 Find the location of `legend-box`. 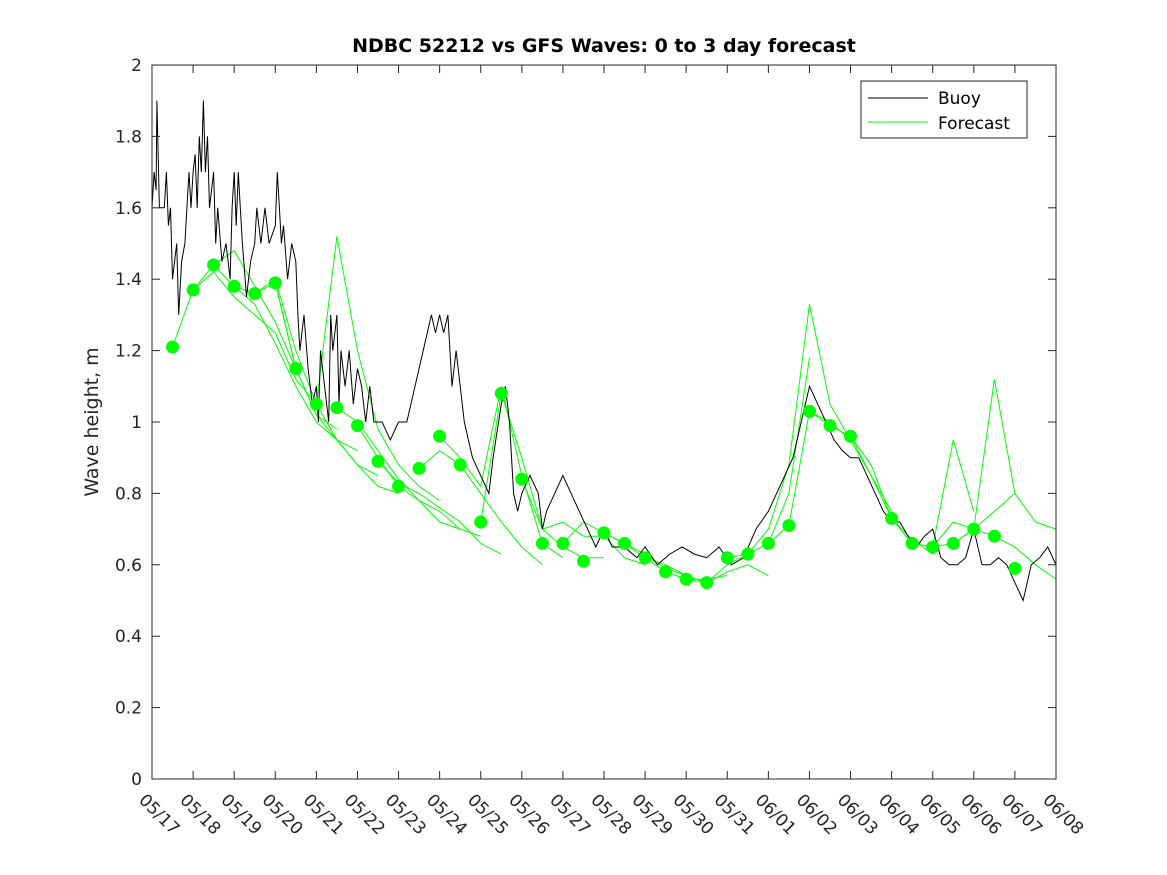

legend-box is located at coordinates (944, 109).